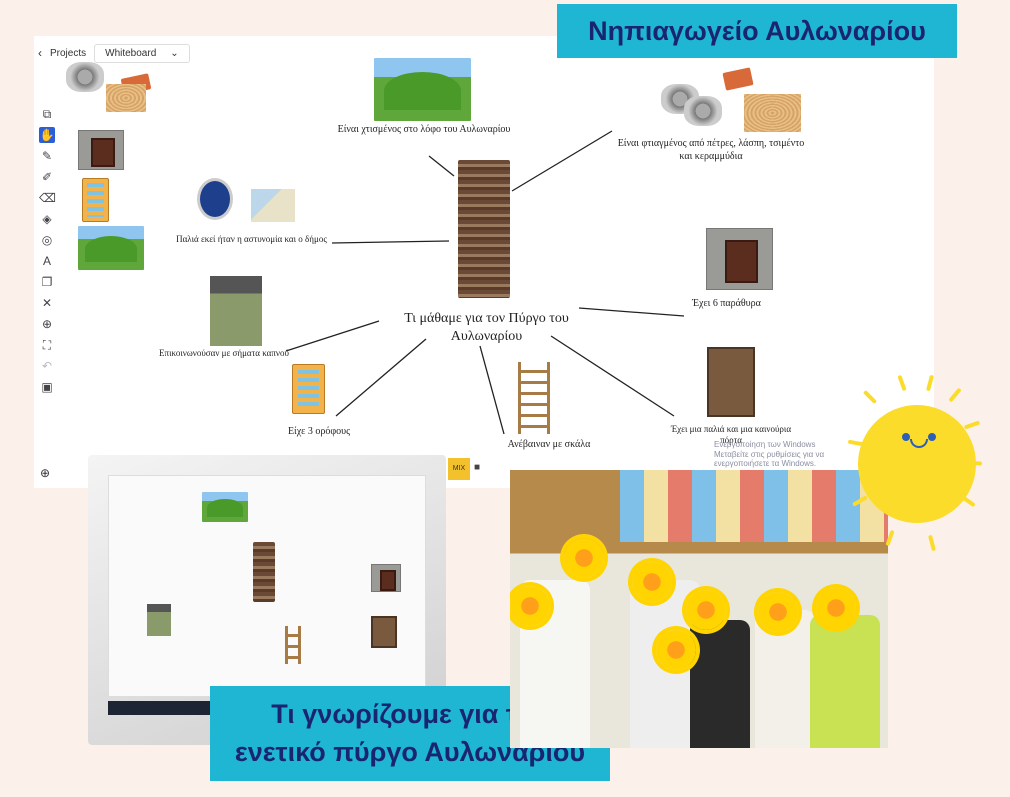  What do you see at coordinates (308, 389) in the screenshot?
I see `building-image` at bounding box center [308, 389].